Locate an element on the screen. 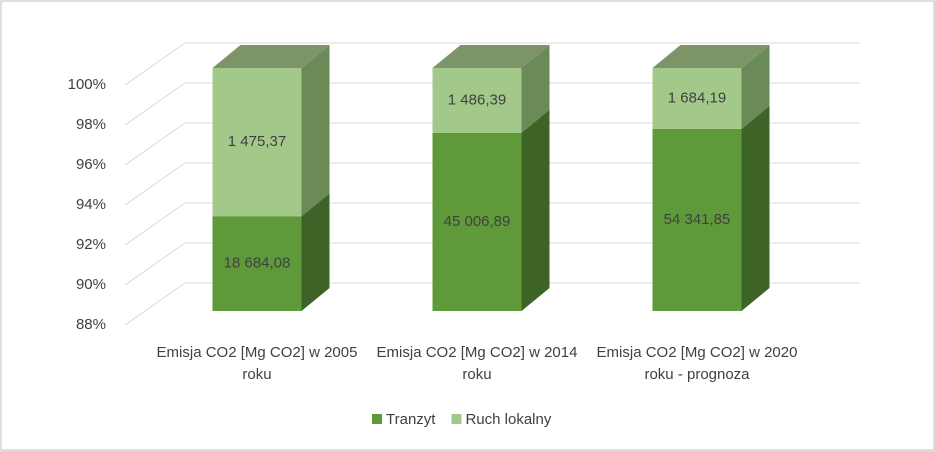 This screenshot has width=935, height=451. data-label: 1 475,37 is located at coordinates (257, 141).